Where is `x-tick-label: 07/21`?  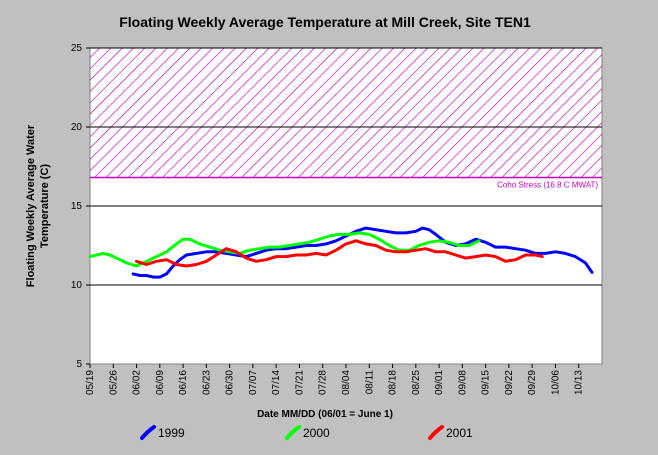 x-tick-label: 07/21 is located at coordinates (299, 382).